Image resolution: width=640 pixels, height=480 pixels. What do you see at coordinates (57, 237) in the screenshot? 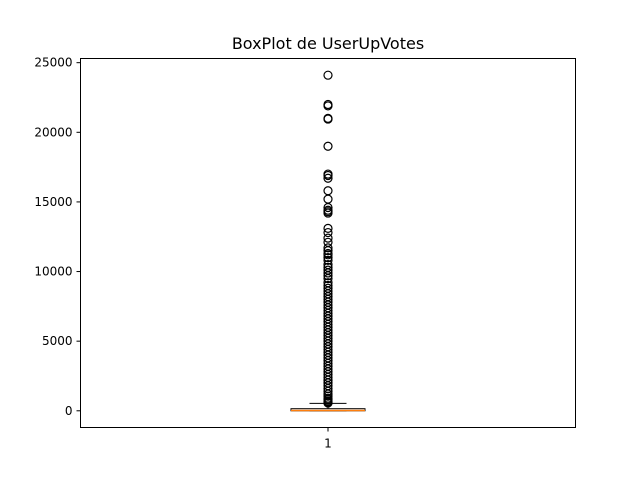
I see `y-axis: 0 5000 10000 15000 20000 25000` at bounding box center [57, 237].